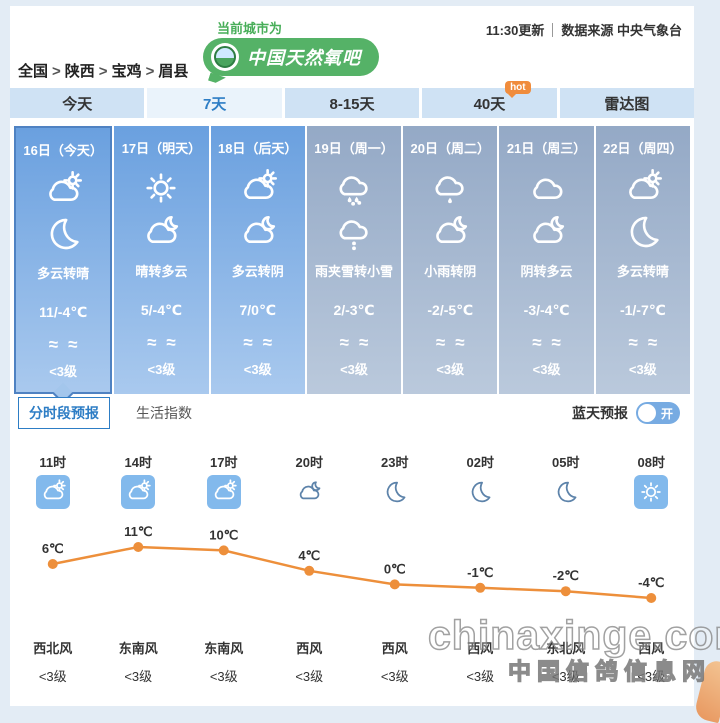  Describe the element at coordinates (250, 28) in the screenshot. I see `current-city-label: 当前城市为` at that location.